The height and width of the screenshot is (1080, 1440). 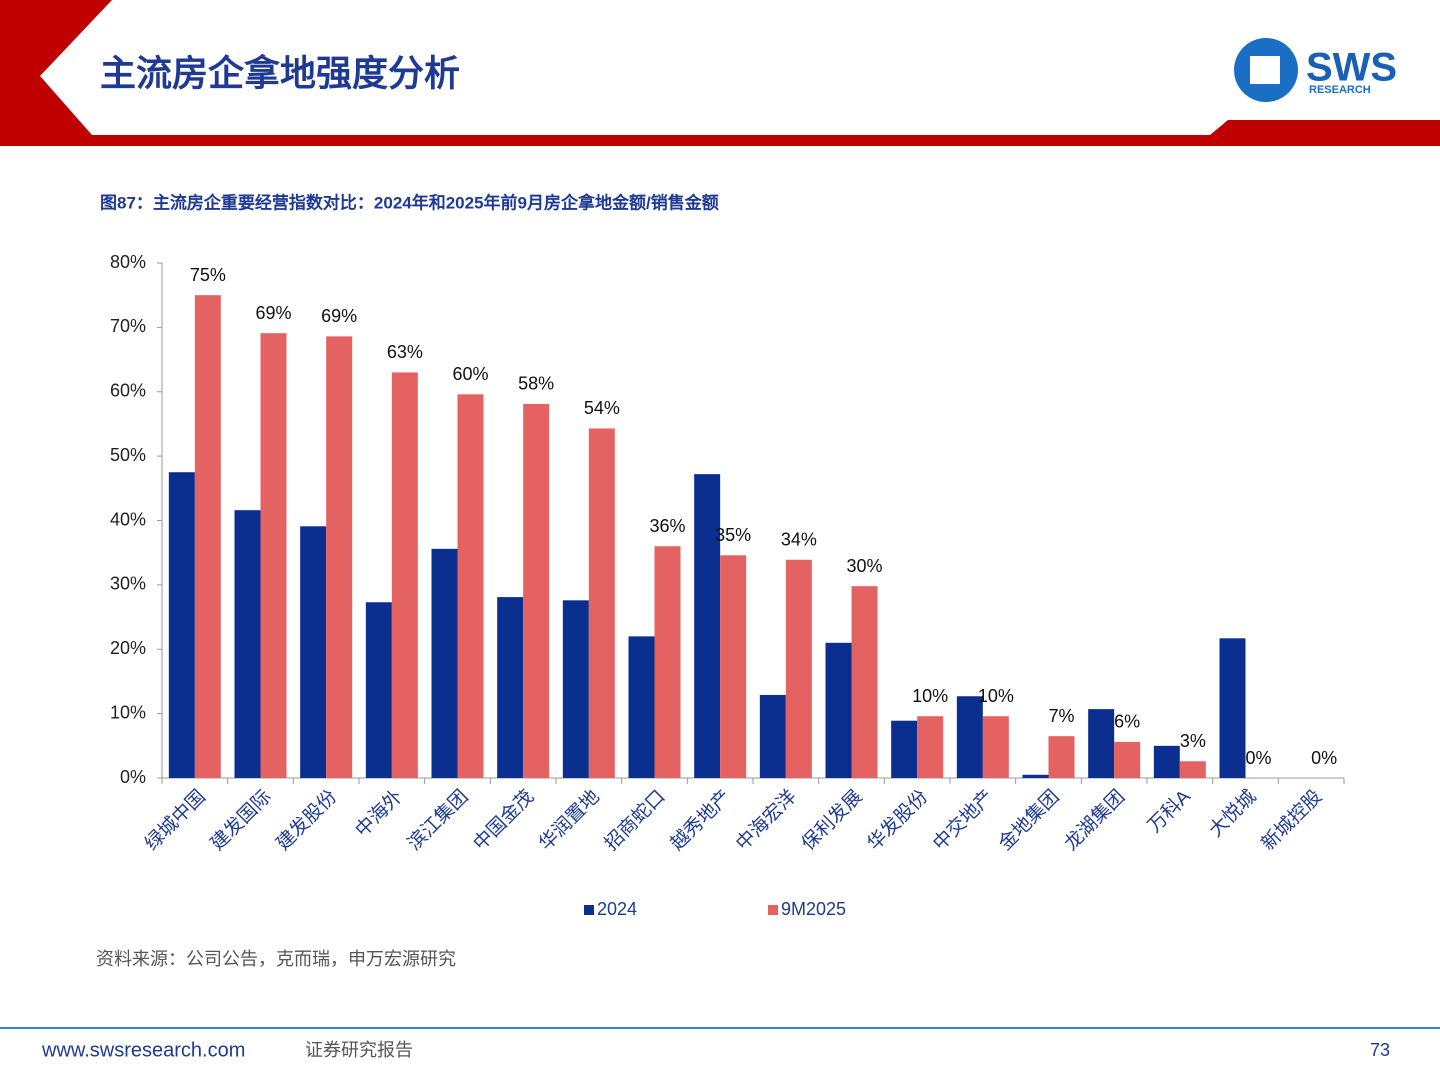 I want to click on x-tick-label: 龙湖集团, so click(x=1094, y=820).